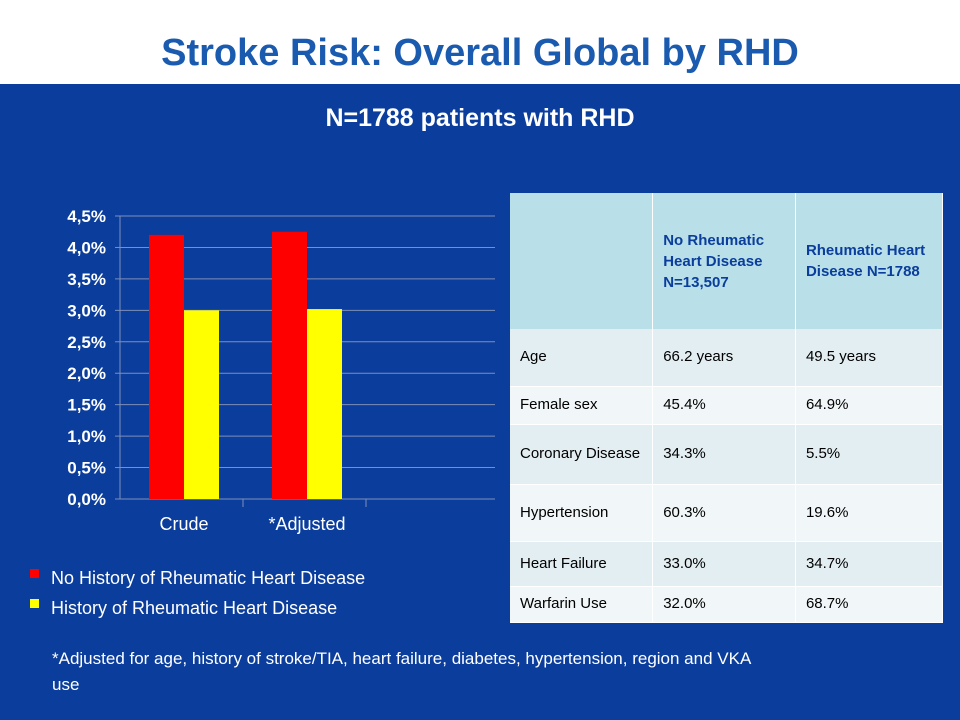  What do you see at coordinates (724, 604) in the screenshot?
I see `table-cell: 32.0%` at bounding box center [724, 604].